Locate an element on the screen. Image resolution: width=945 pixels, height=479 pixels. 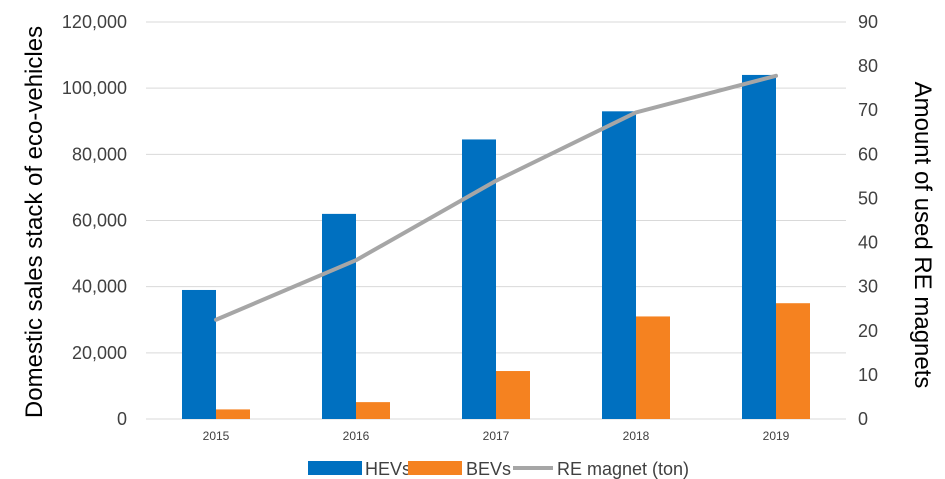
y-tick-label: 40,000 is located at coordinates (99, 287).